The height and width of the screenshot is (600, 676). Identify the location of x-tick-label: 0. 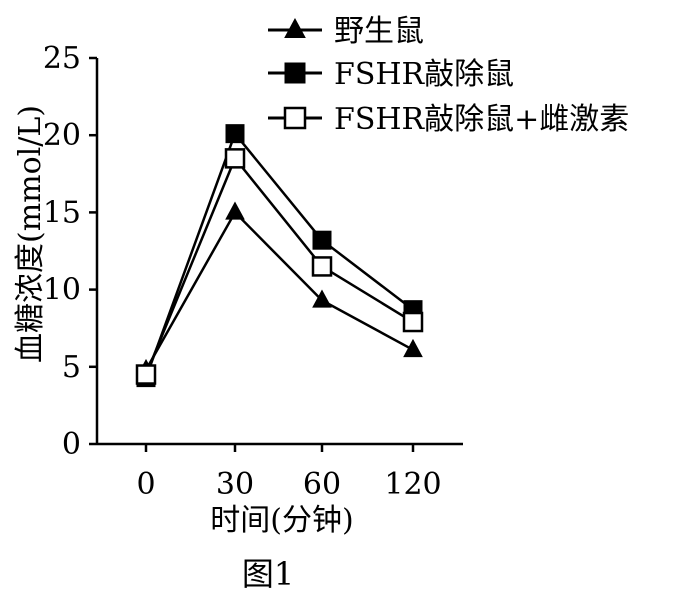
(145, 484).